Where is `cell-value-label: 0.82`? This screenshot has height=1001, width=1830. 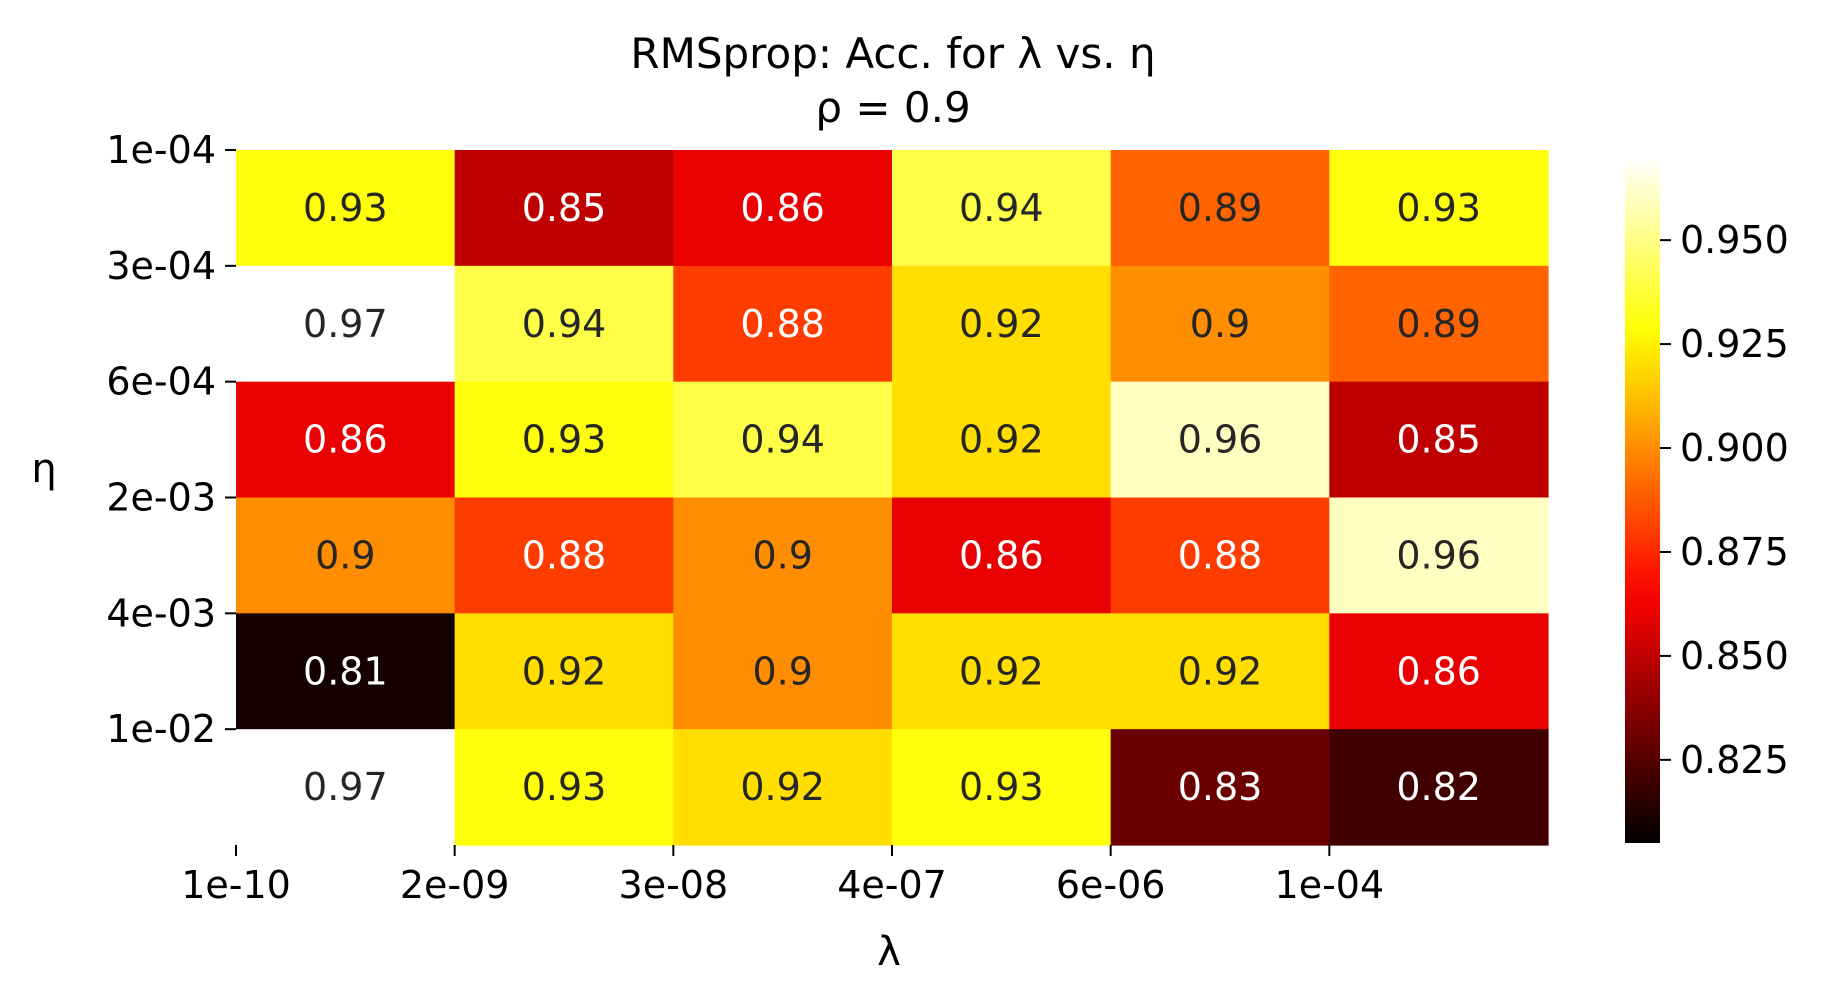 cell-value-label: 0.82 is located at coordinates (1438, 787).